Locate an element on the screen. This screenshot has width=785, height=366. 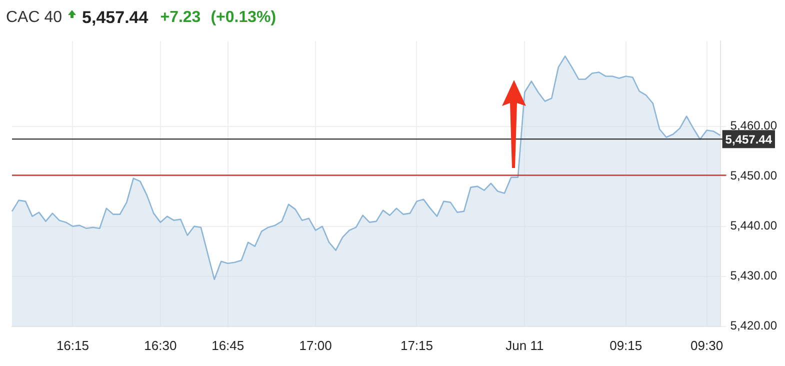
y-tick-label: 5,420.00 is located at coordinates (754, 325).